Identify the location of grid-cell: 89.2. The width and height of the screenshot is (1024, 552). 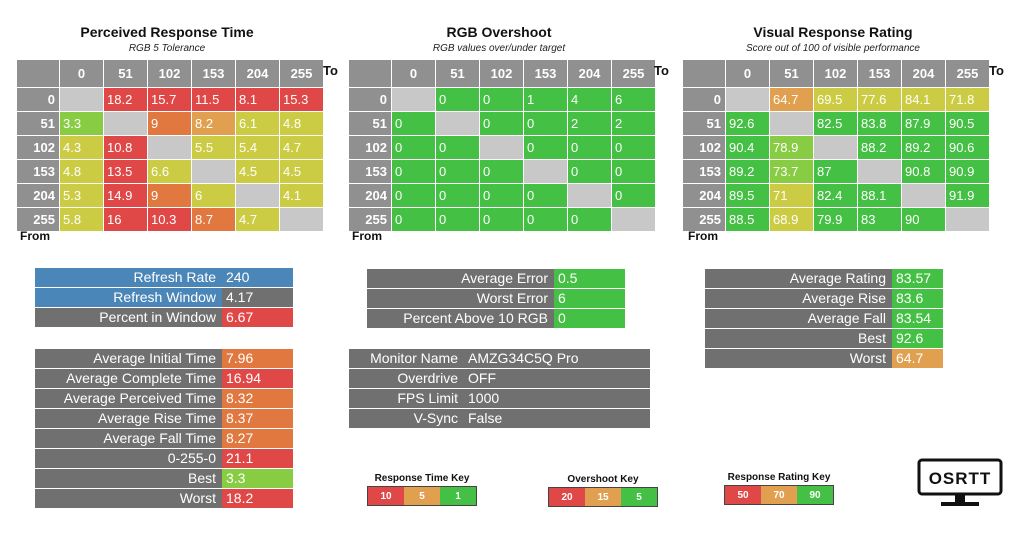
(923, 147).